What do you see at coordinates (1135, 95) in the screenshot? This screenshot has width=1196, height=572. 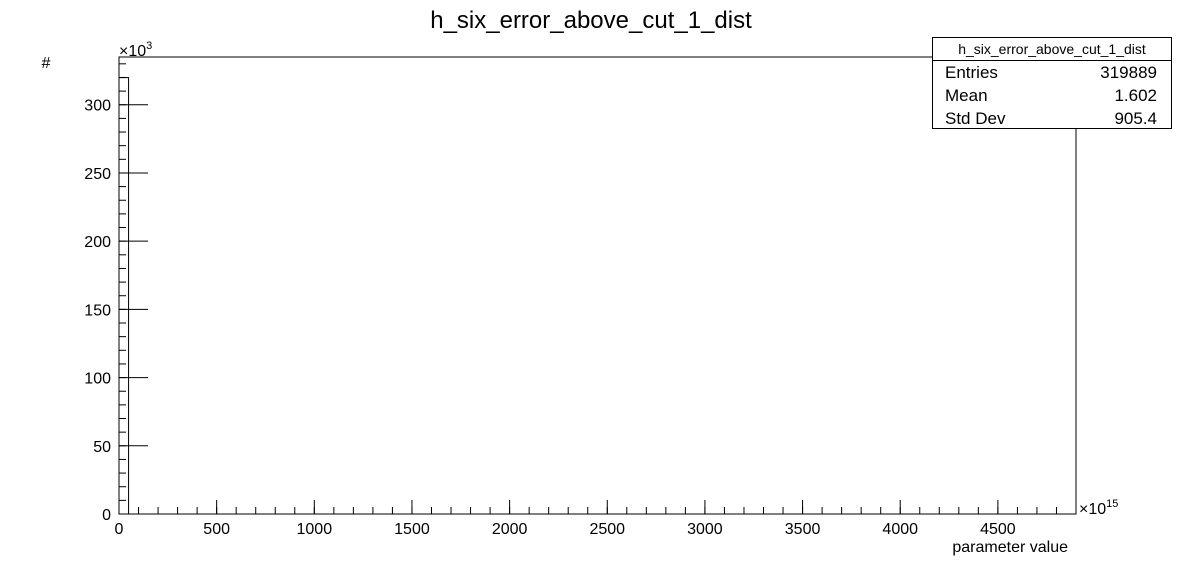 I see `stats-value: 1.602` at bounding box center [1135, 95].